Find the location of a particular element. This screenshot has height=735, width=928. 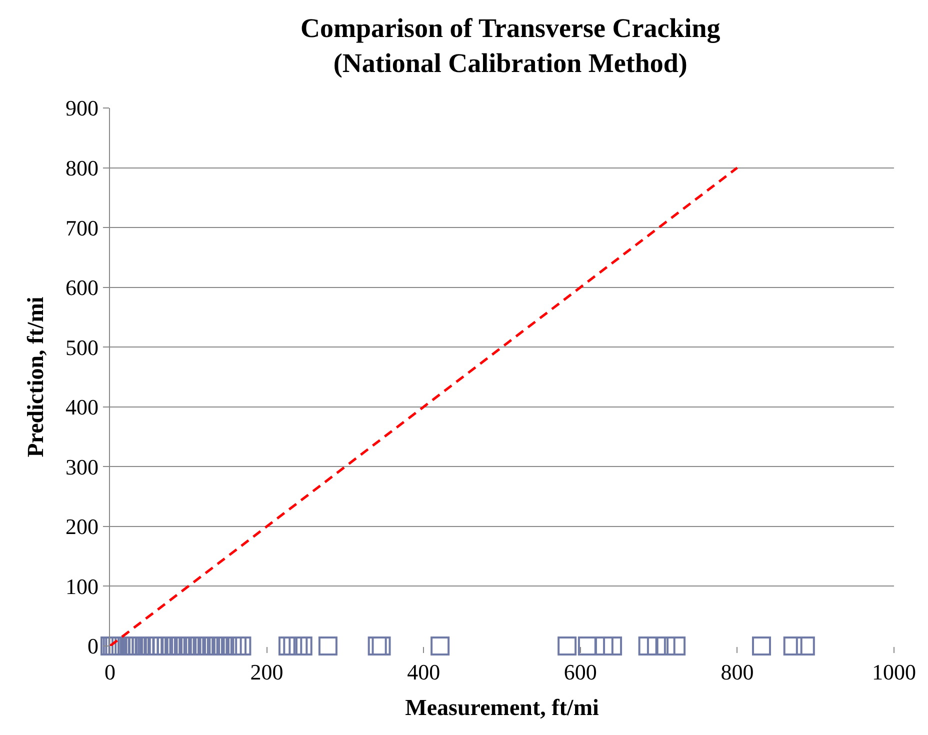

y-tick-label: 0 is located at coordinates (92, 646).